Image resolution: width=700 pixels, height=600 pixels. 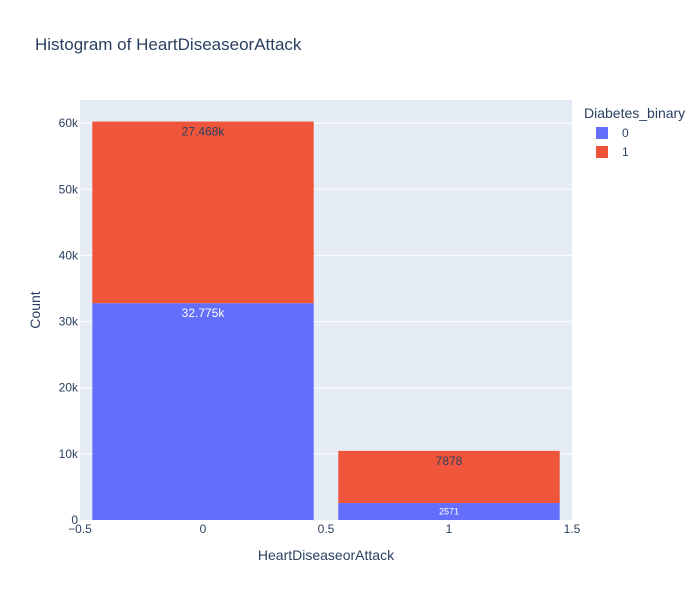 What do you see at coordinates (203, 529) in the screenshot?
I see `x-tick-label: 0` at bounding box center [203, 529].